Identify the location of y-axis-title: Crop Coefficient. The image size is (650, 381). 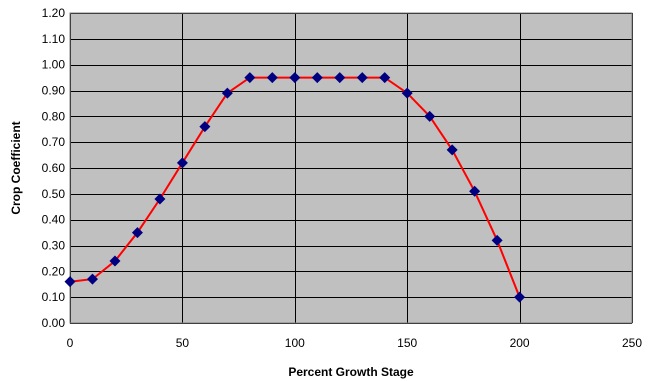
(16, 167).